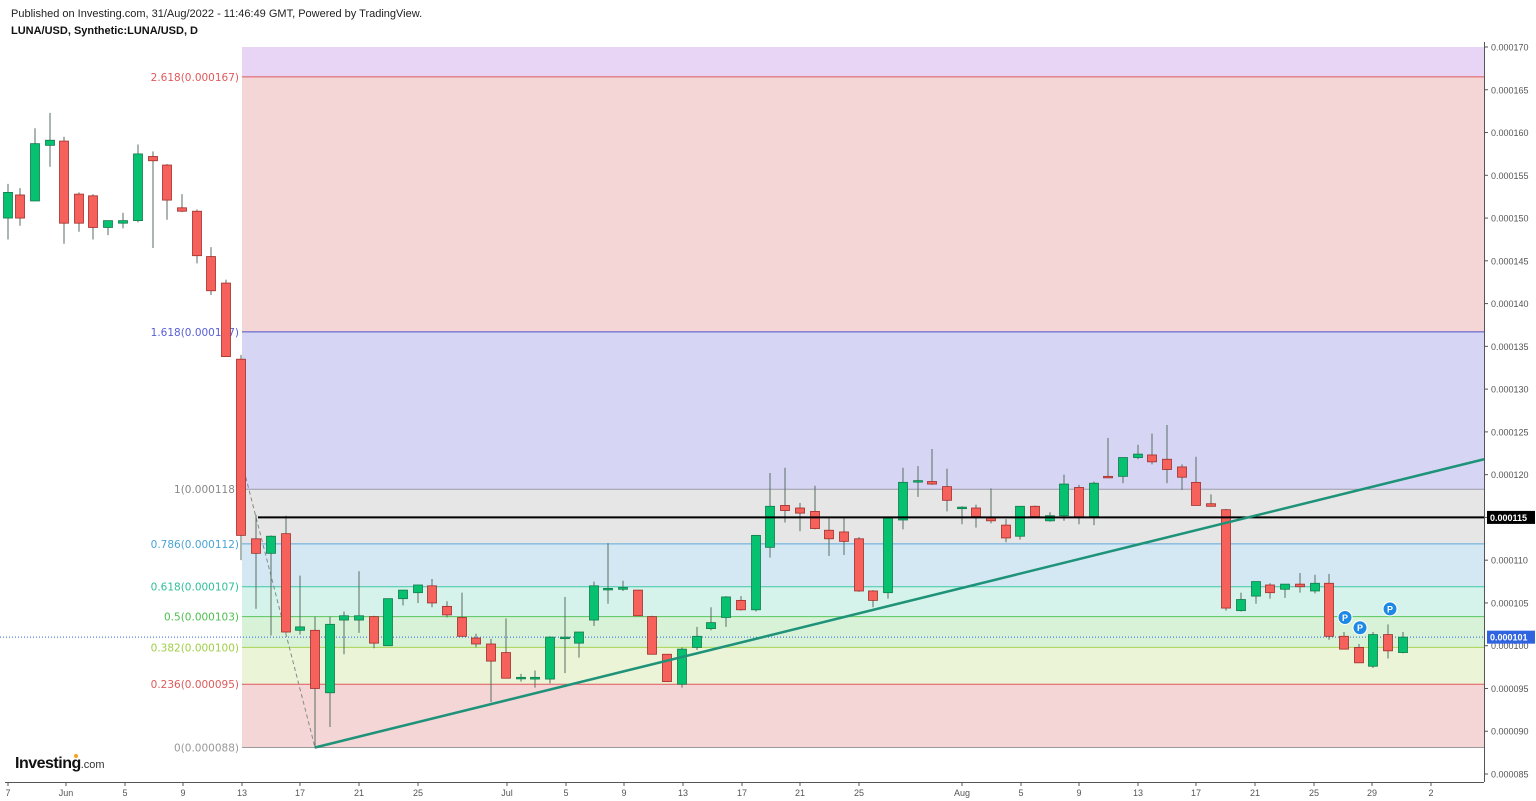  I want to click on fib-anchor-line, so click(279, 609).